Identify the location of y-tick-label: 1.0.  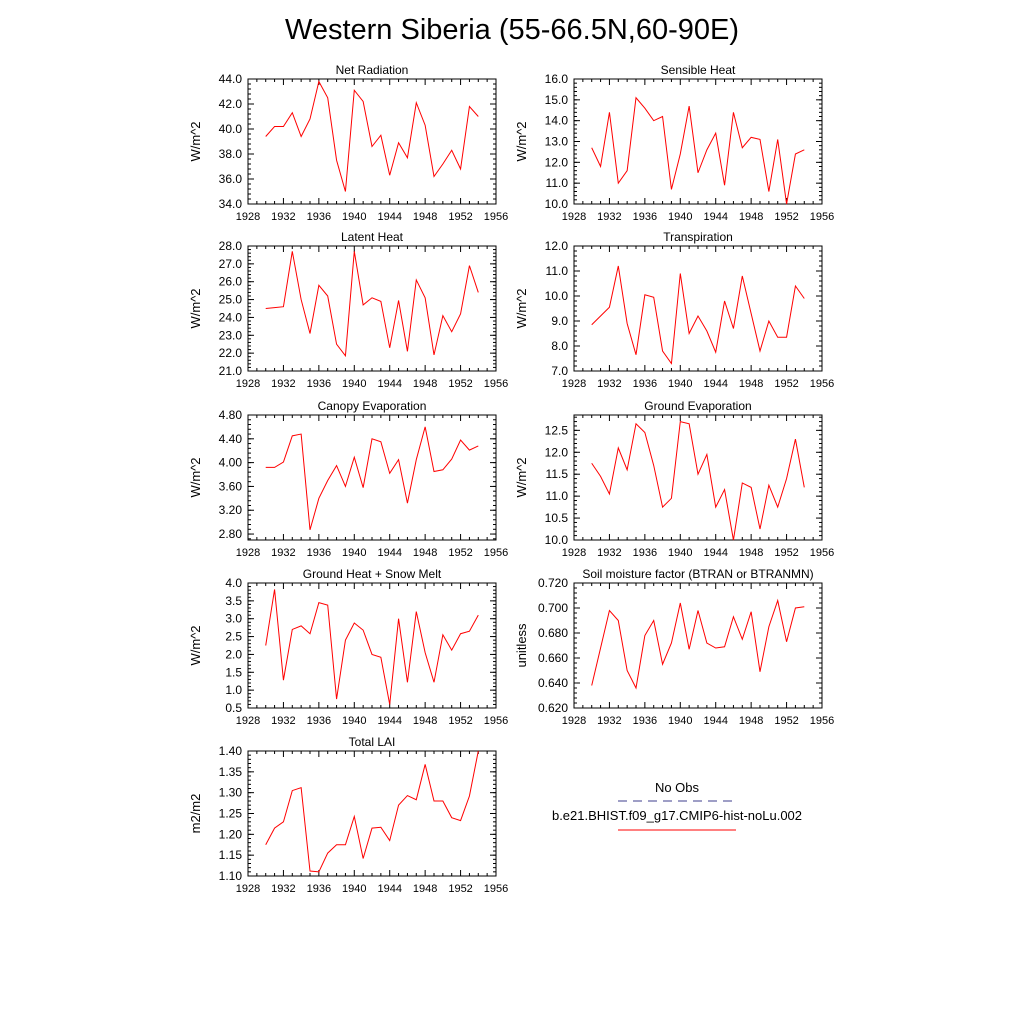
(233, 690).